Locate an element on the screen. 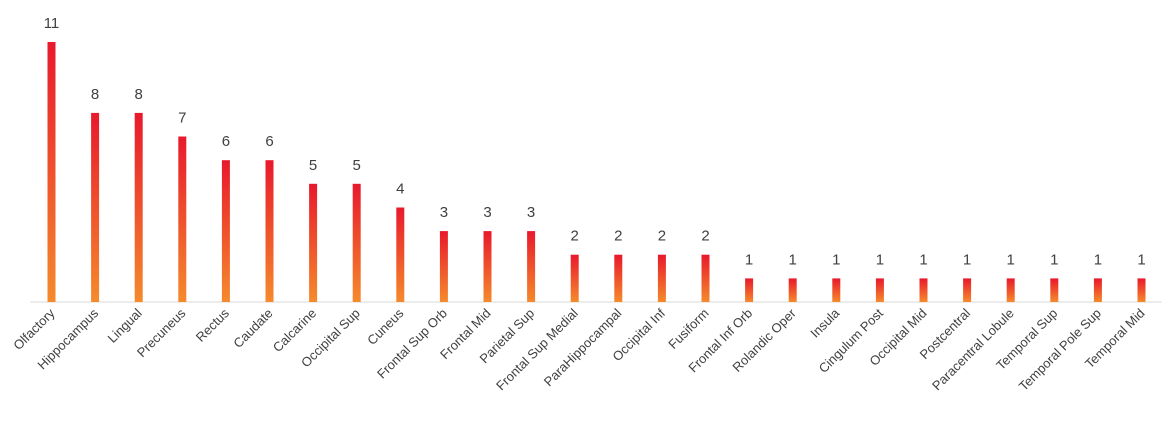  category-tick-label: Temporal Pole Sup is located at coordinates (1060, 350).